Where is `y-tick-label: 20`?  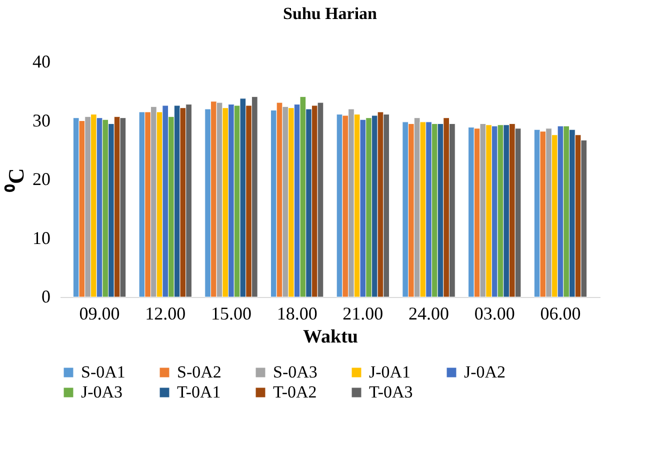
y-tick-label: 20 is located at coordinates (41, 179).